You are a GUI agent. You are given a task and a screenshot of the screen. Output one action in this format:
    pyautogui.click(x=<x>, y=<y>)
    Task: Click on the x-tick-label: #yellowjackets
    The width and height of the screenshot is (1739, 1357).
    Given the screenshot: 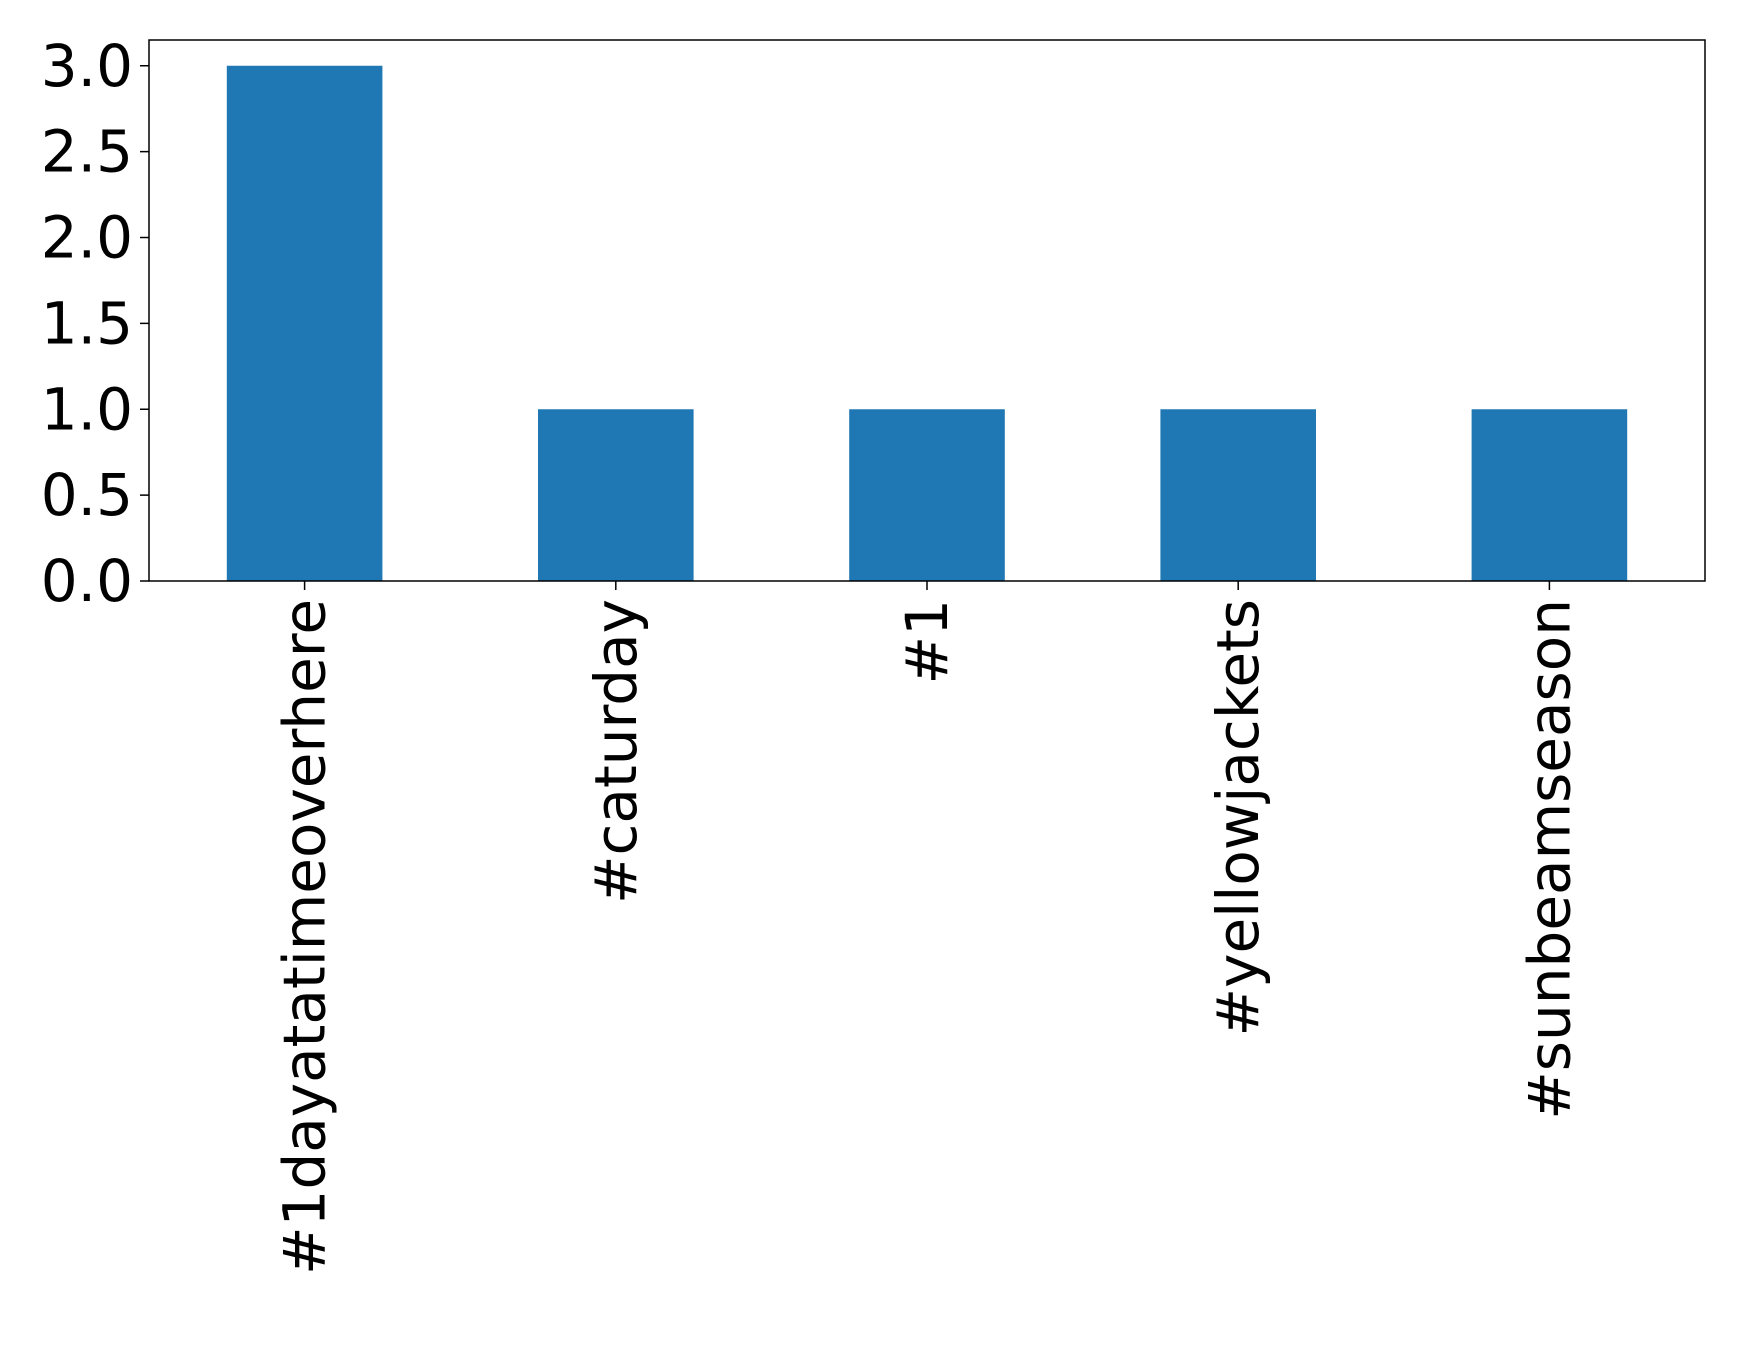 What is the action you would take?
    pyautogui.click(x=1238, y=817)
    